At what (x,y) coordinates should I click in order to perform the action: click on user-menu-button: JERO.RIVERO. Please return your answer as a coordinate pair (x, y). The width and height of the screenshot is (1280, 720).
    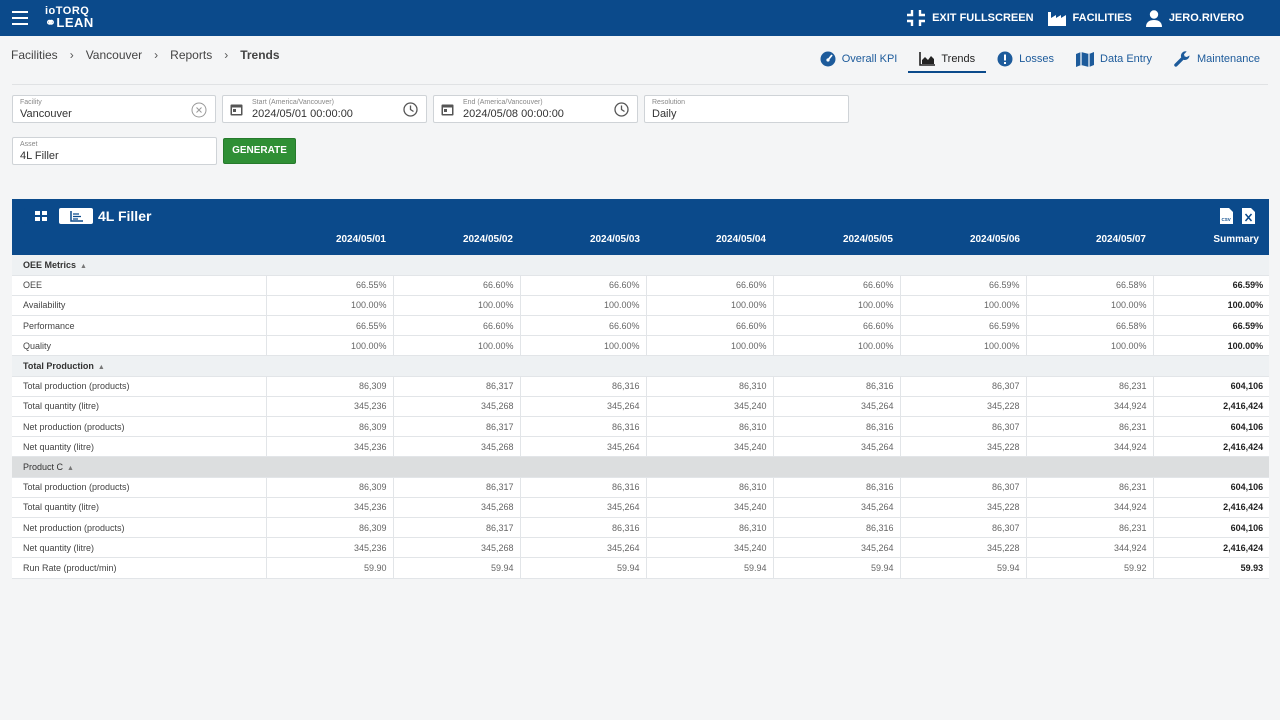
    Looking at the image, I should click on (1194, 18).